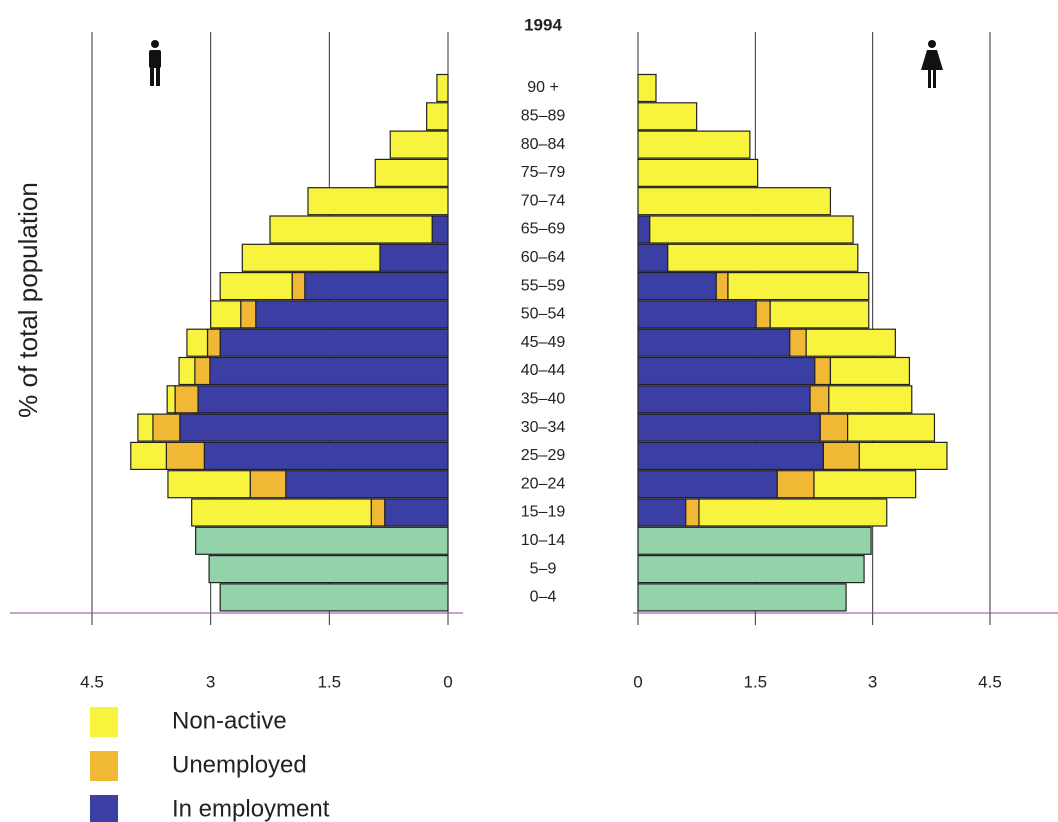  I want to click on category-label: 60–64, so click(543, 257).